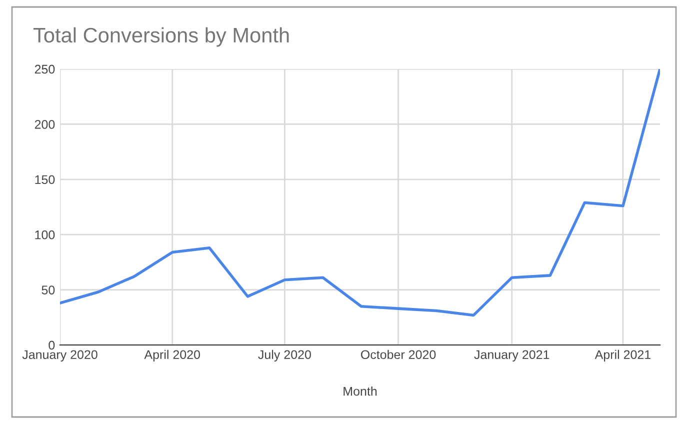 The width and height of the screenshot is (686, 425). I want to click on chart-title: Total Conversions by Month, so click(161, 37).